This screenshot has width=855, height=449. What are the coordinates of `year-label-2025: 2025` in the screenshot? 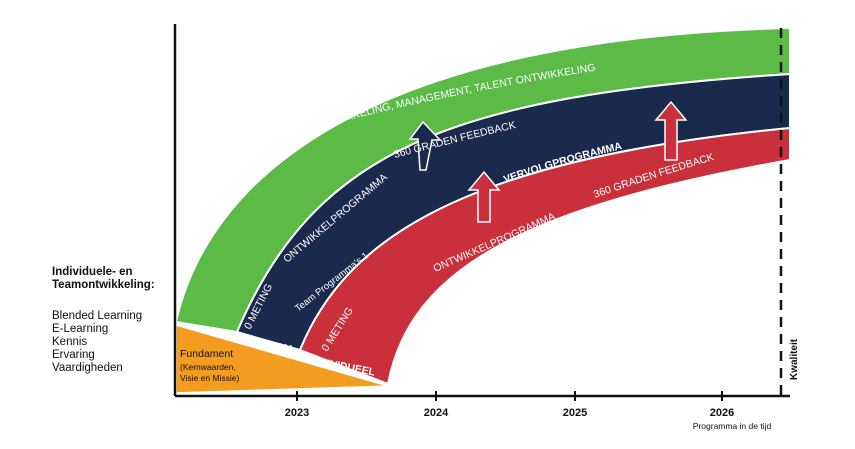 It's located at (575, 413).